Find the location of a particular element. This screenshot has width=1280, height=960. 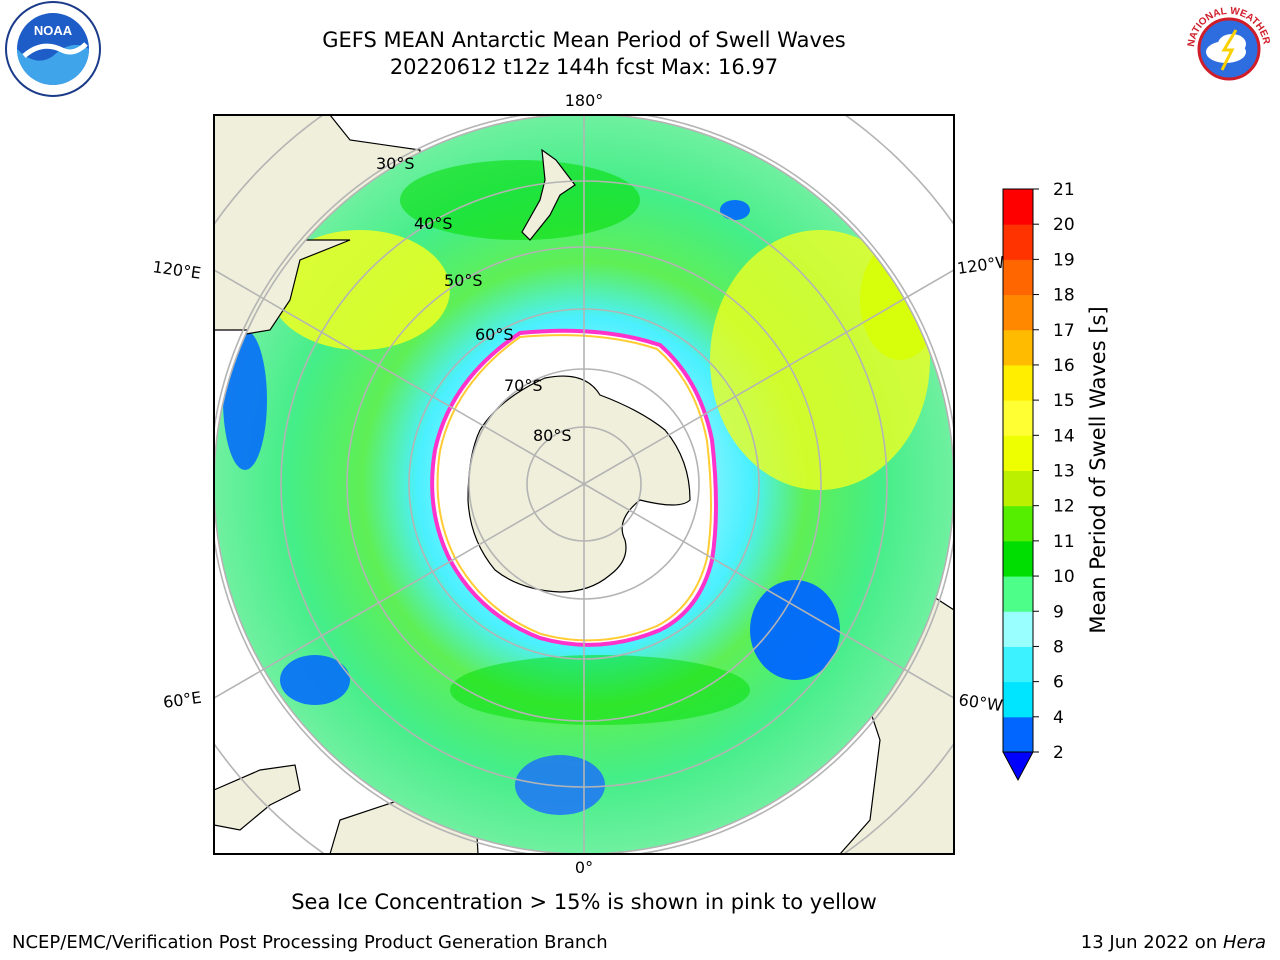

colorbar-tick-label: 4 is located at coordinates (1058, 718).